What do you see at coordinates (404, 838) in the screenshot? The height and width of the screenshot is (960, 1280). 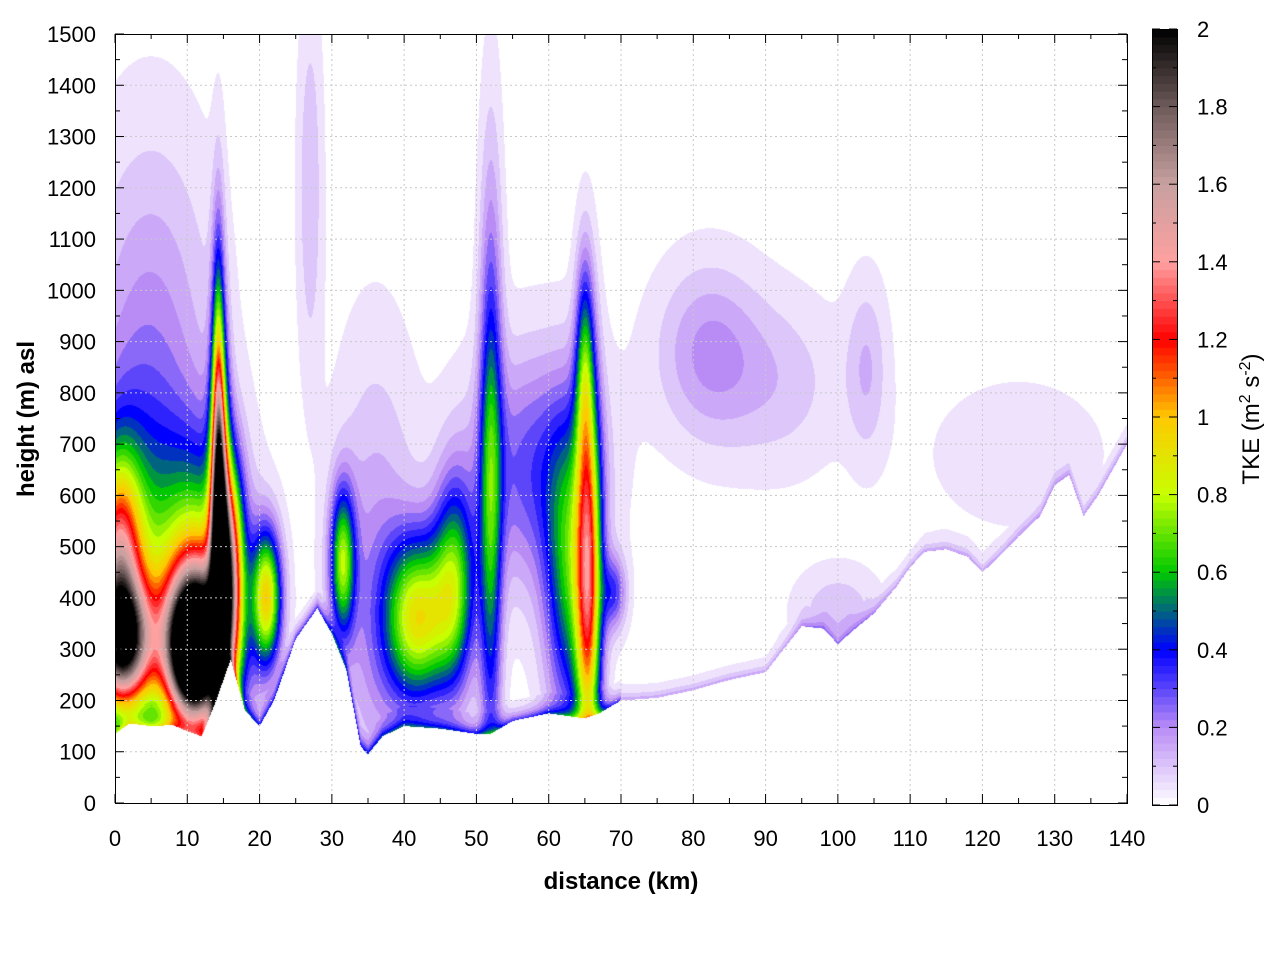 I see `x-tick-label: 40` at bounding box center [404, 838].